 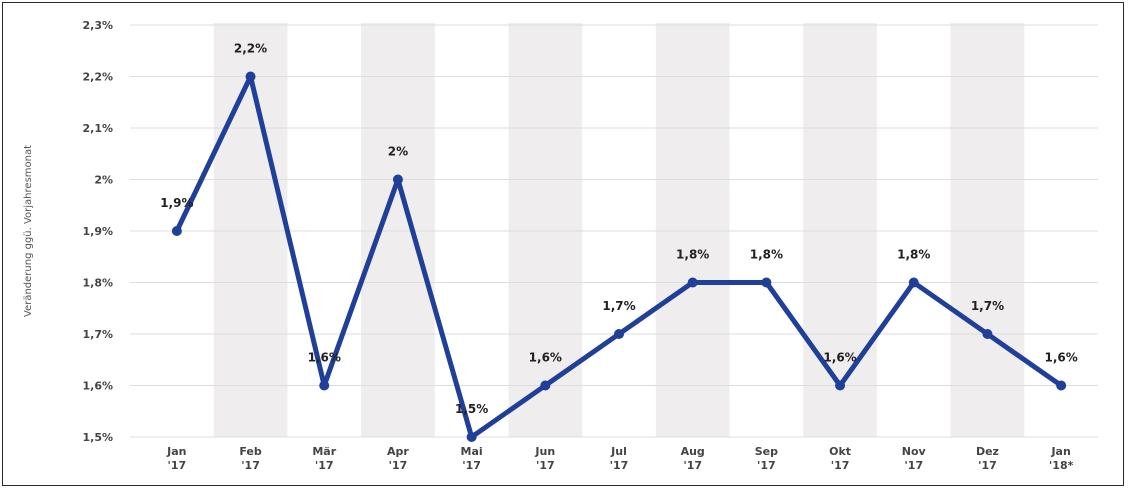 I want to click on data-label: 2%, so click(x=398, y=152).